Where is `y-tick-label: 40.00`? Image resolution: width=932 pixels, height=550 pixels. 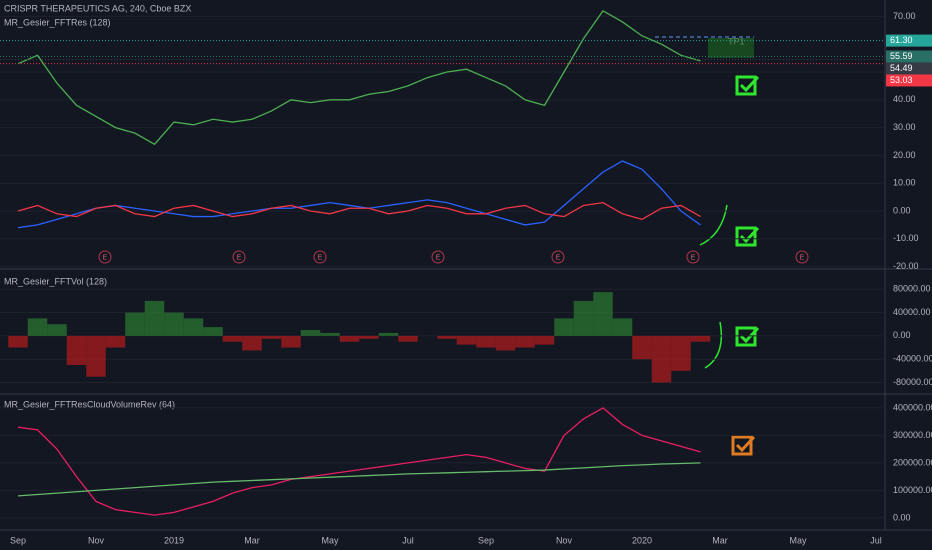 y-tick-label: 40.00 is located at coordinates (904, 99).